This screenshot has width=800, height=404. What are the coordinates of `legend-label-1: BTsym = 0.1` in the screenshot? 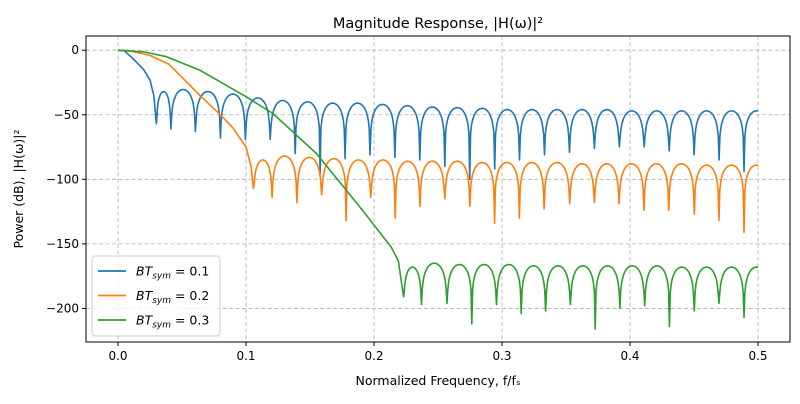 It's located at (172, 273).